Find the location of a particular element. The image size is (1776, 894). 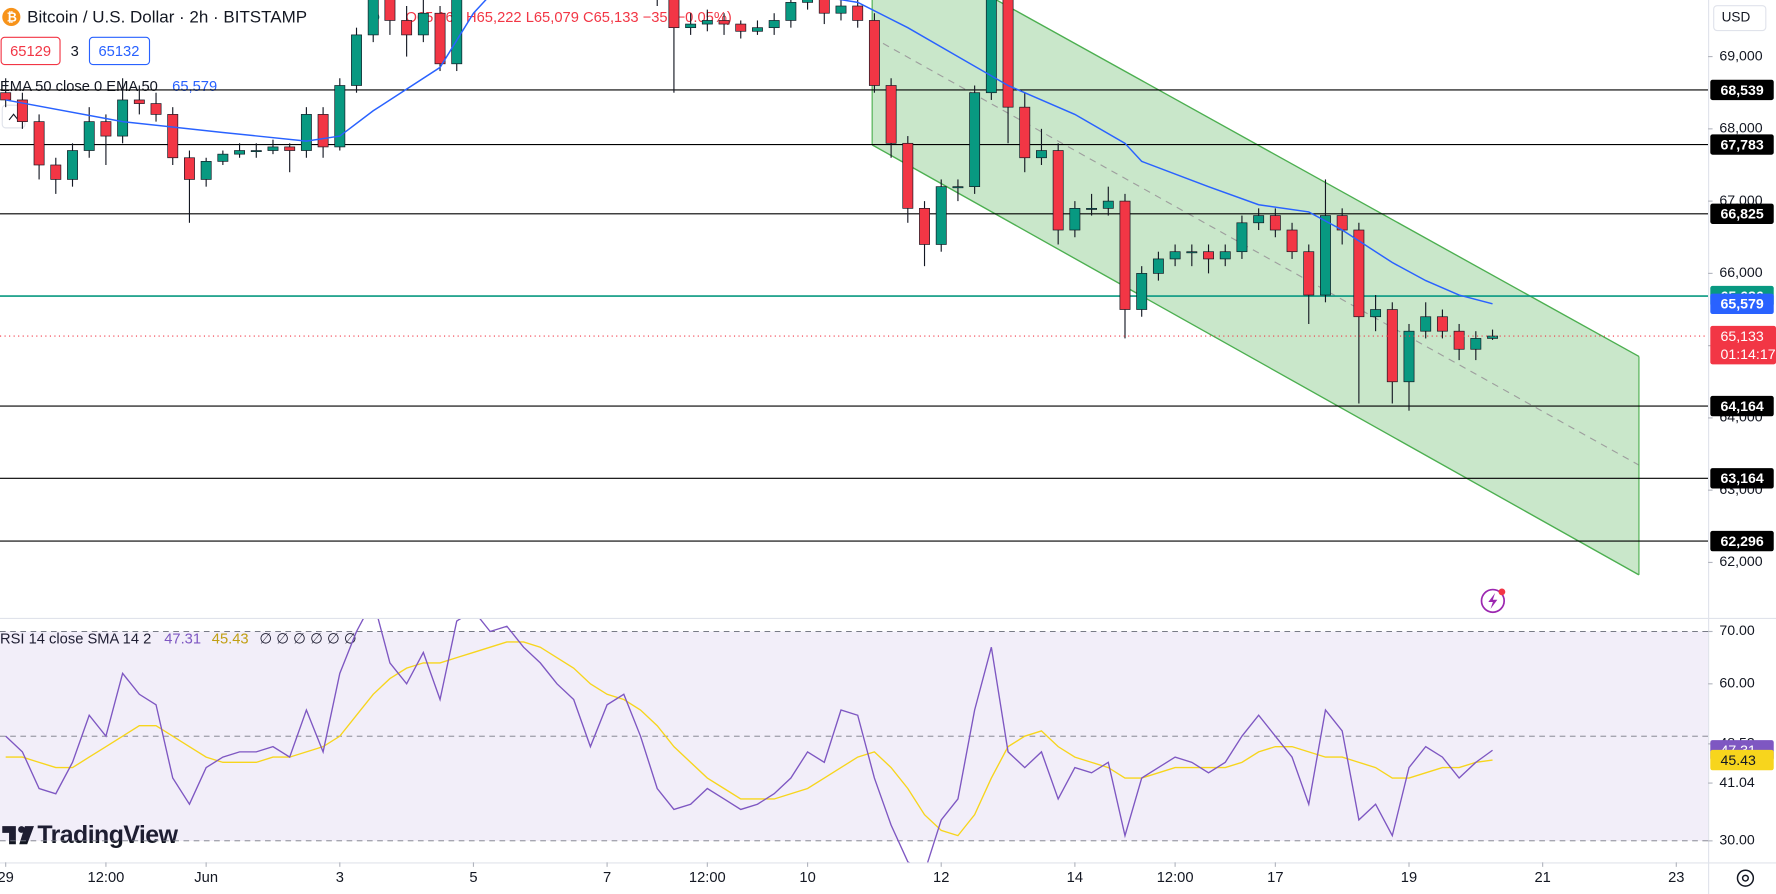

x-tick-label: 23 is located at coordinates (1676, 878).